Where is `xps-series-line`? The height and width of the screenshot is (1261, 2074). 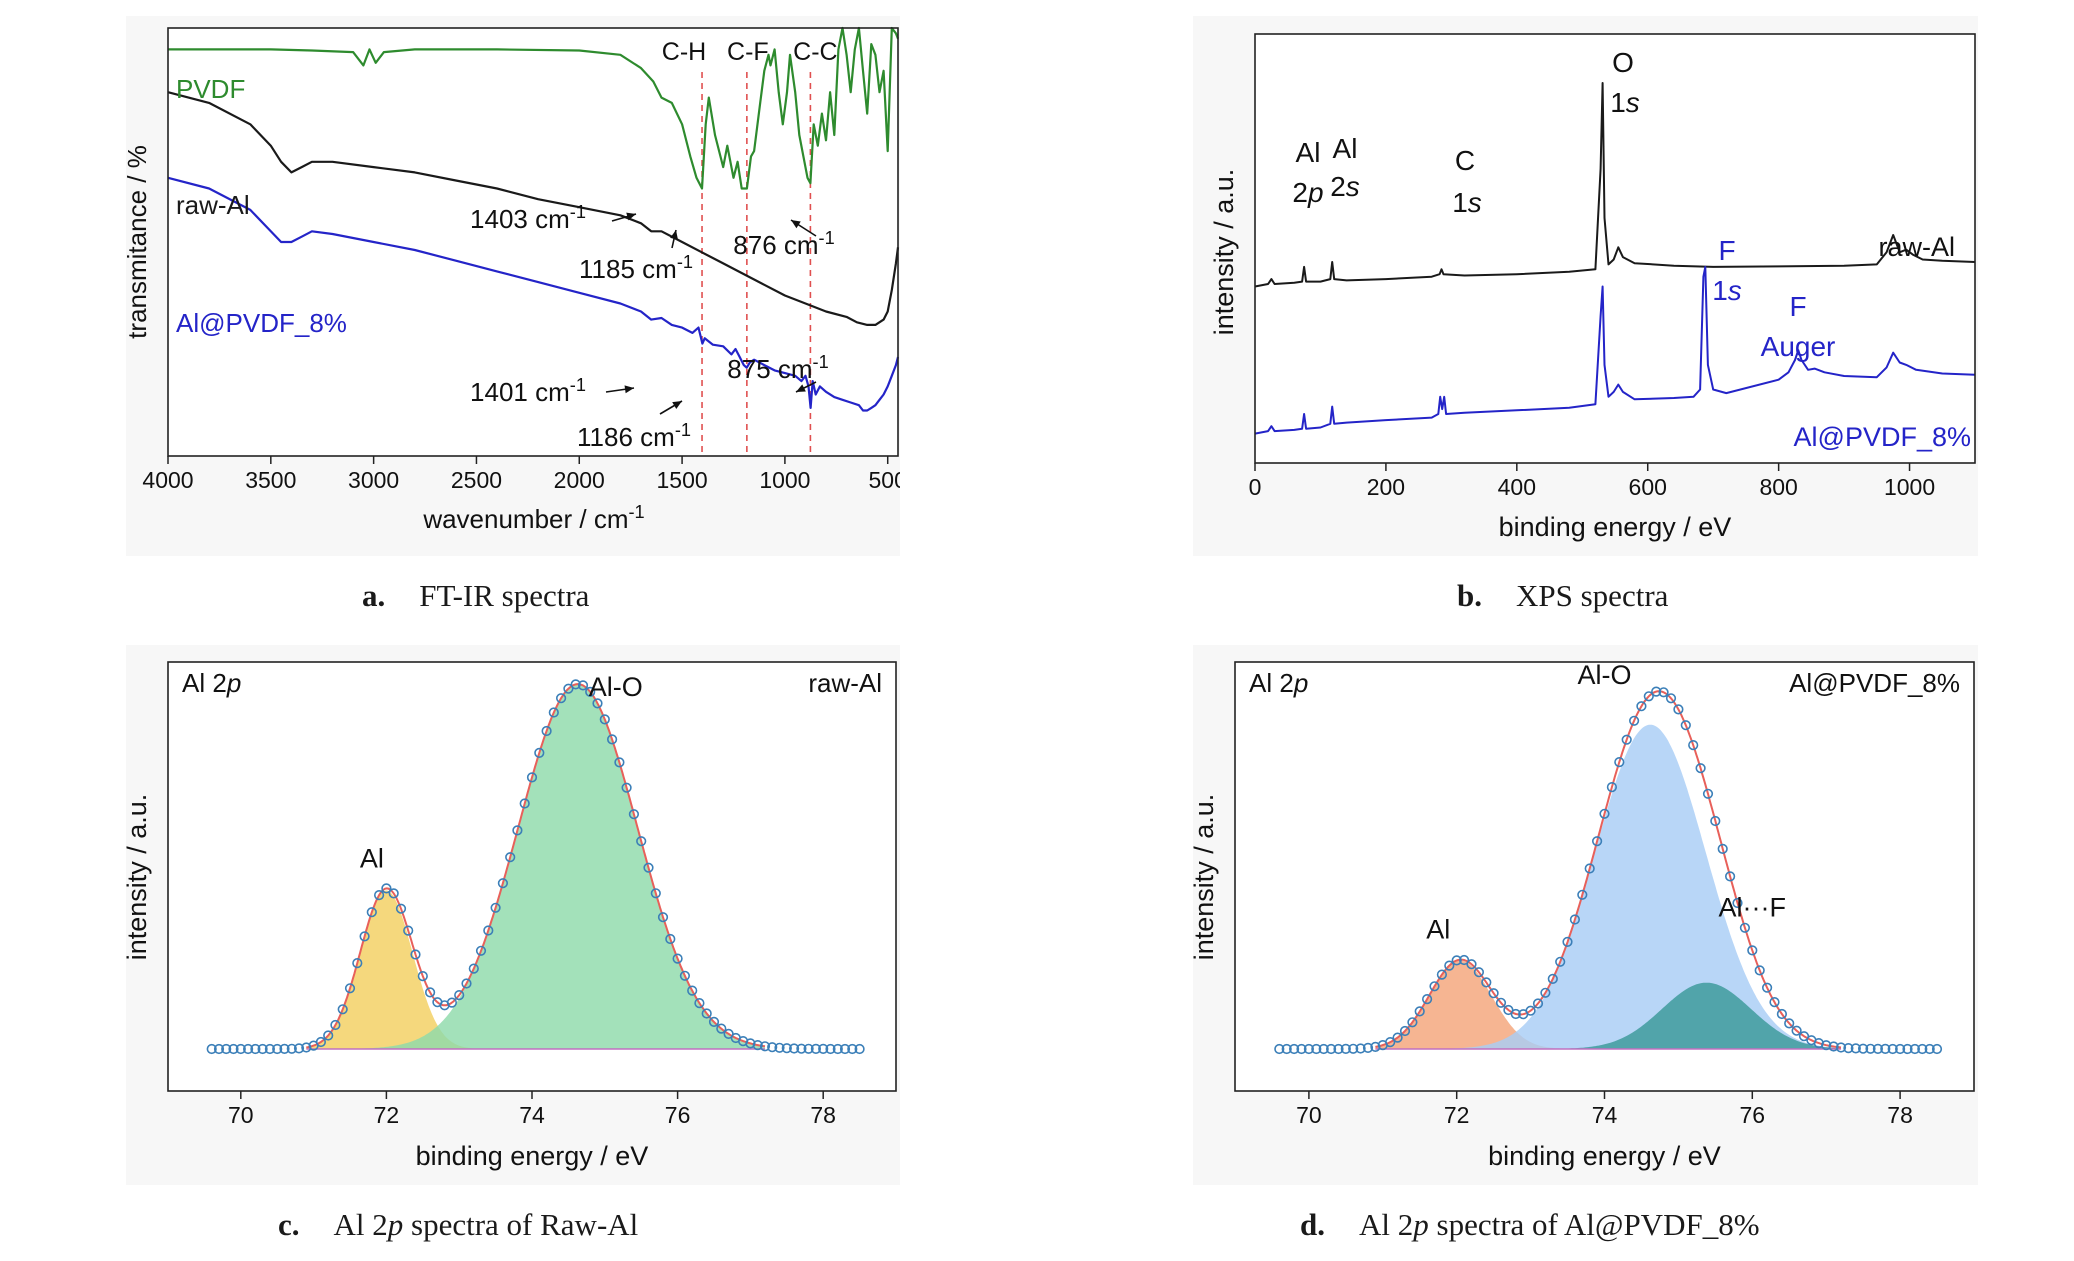 xps-series-line is located at coordinates (1615, 350).